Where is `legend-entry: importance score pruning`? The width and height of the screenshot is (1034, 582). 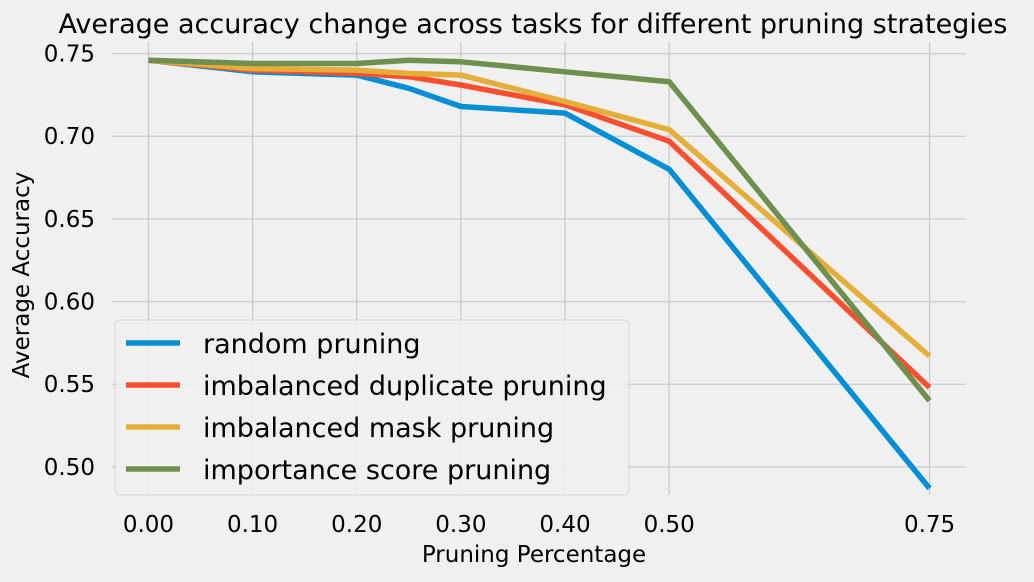 legend-entry: importance score pruning is located at coordinates (377, 470).